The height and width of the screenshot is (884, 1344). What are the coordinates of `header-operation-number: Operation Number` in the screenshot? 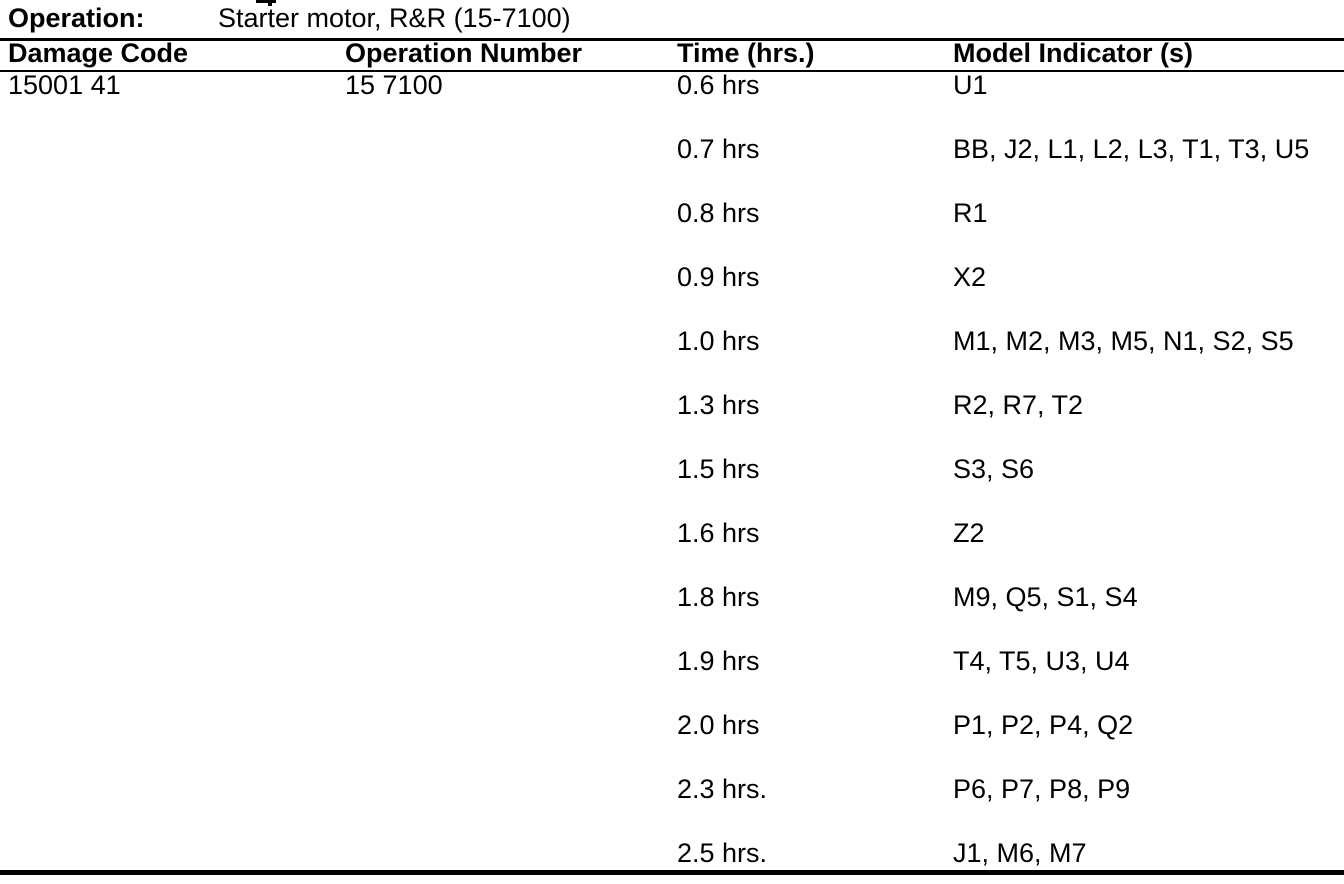 It's located at (464, 53).